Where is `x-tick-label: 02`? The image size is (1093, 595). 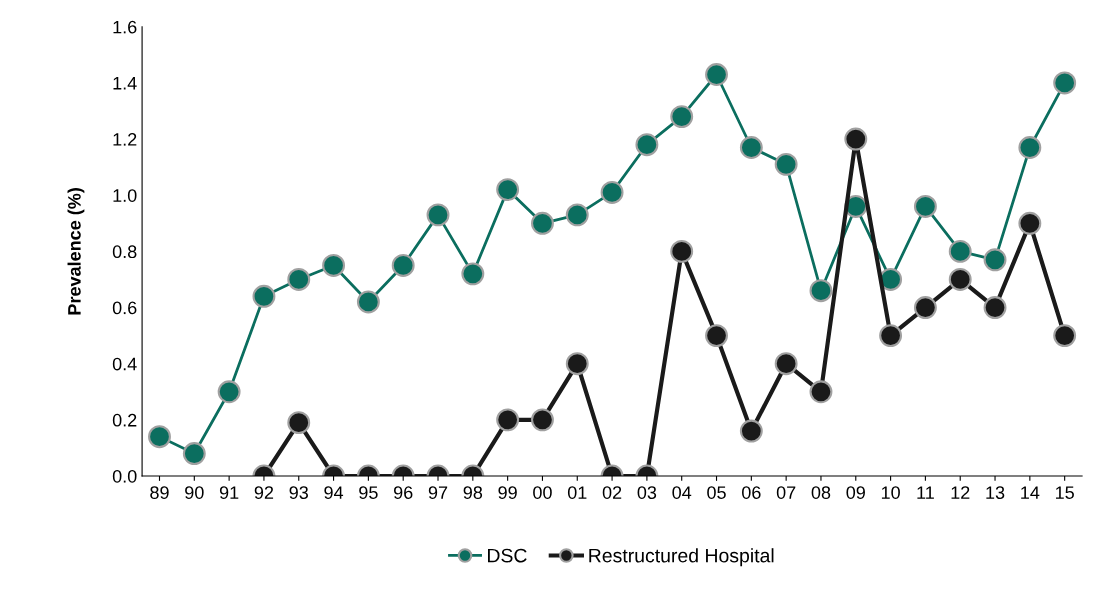
x-tick-label: 02 is located at coordinates (612, 492).